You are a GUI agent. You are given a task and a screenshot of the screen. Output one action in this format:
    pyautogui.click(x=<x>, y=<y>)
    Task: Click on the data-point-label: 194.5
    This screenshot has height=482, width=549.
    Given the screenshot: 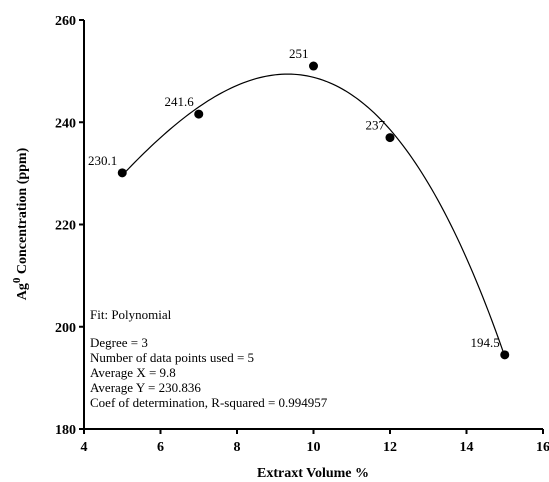 What is the action you would take?
    pyautogui.click(x=485, y=342)
    